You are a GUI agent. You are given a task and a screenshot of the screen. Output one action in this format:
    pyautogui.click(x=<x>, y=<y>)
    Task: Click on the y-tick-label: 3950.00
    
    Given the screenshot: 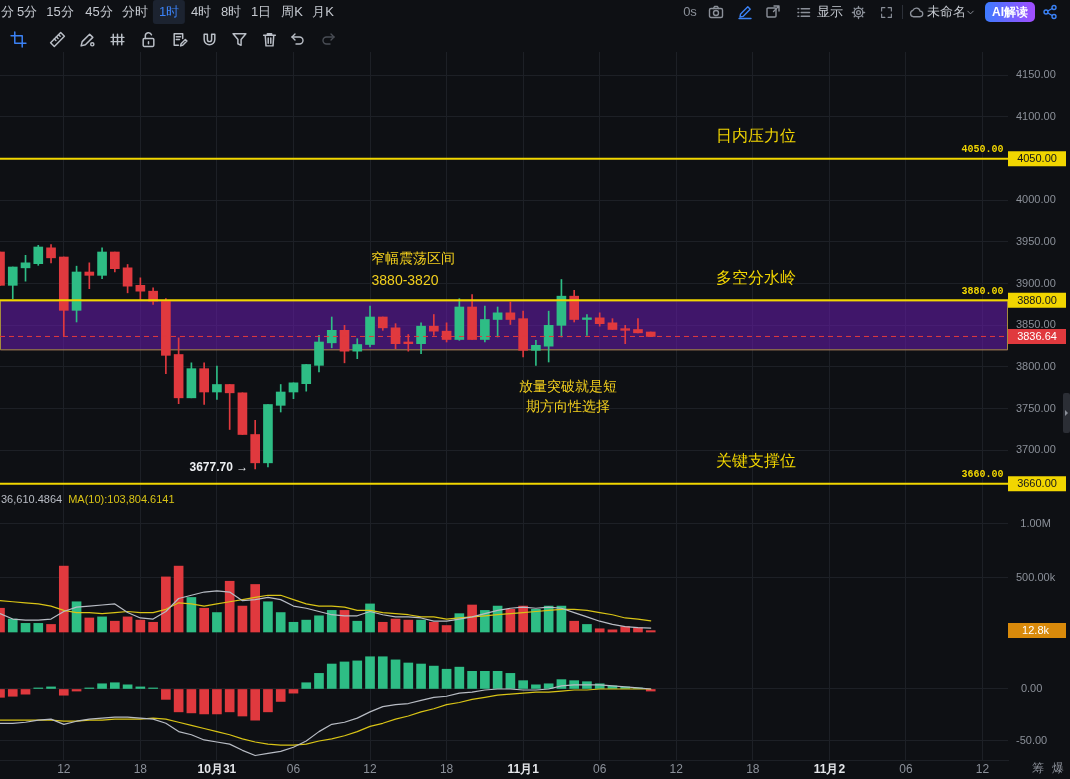 What is the action you would take?
    pyautogui.click(x=1036, y=241)
    